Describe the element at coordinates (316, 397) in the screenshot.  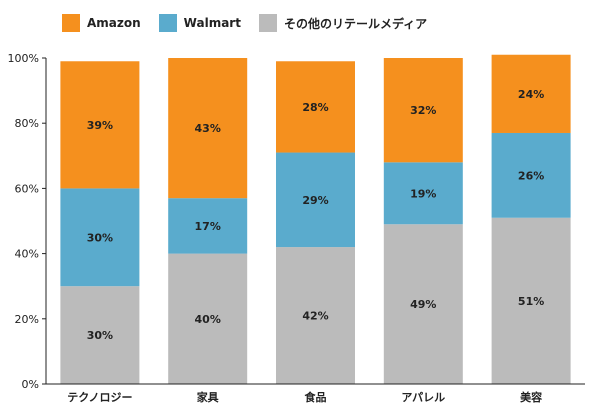
I see `x-tick-label: 食品` at that location.